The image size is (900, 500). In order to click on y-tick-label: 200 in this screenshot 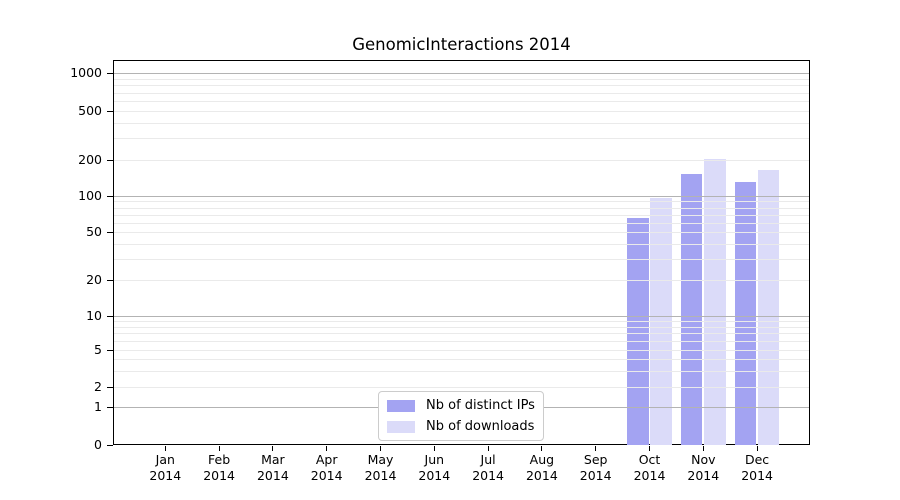, I will do `click(90, 159)`.